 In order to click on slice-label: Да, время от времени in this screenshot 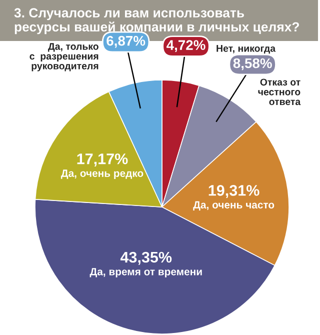, I will do `click(146, 273)`.